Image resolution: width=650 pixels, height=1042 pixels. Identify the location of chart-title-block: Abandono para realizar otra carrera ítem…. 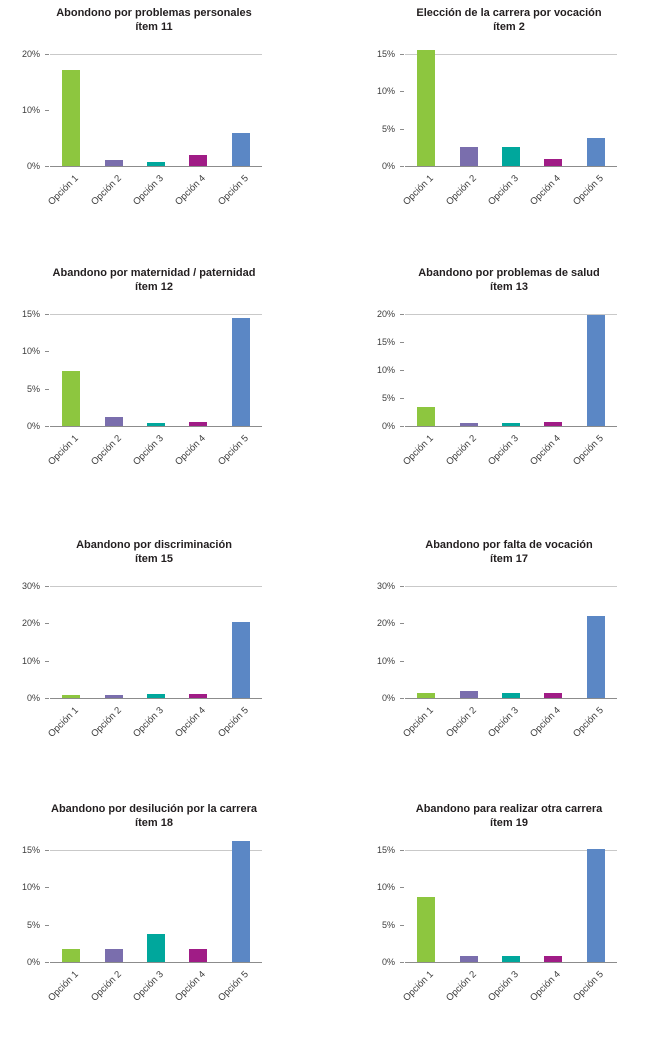
(504, 816).